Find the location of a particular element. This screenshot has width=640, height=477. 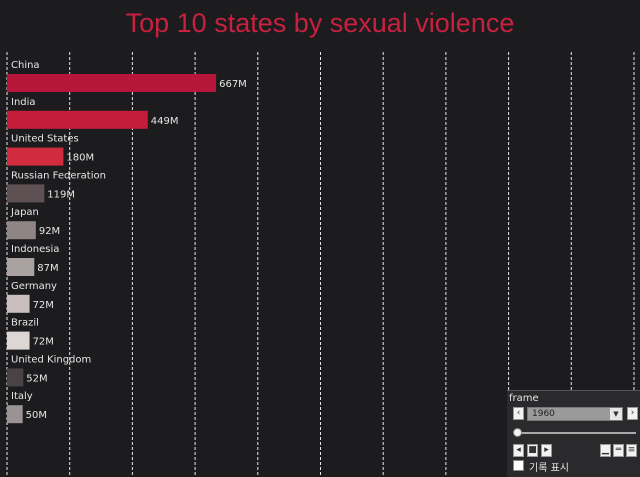

loop-once-button: ▁ is located at coordinates (605, 450).